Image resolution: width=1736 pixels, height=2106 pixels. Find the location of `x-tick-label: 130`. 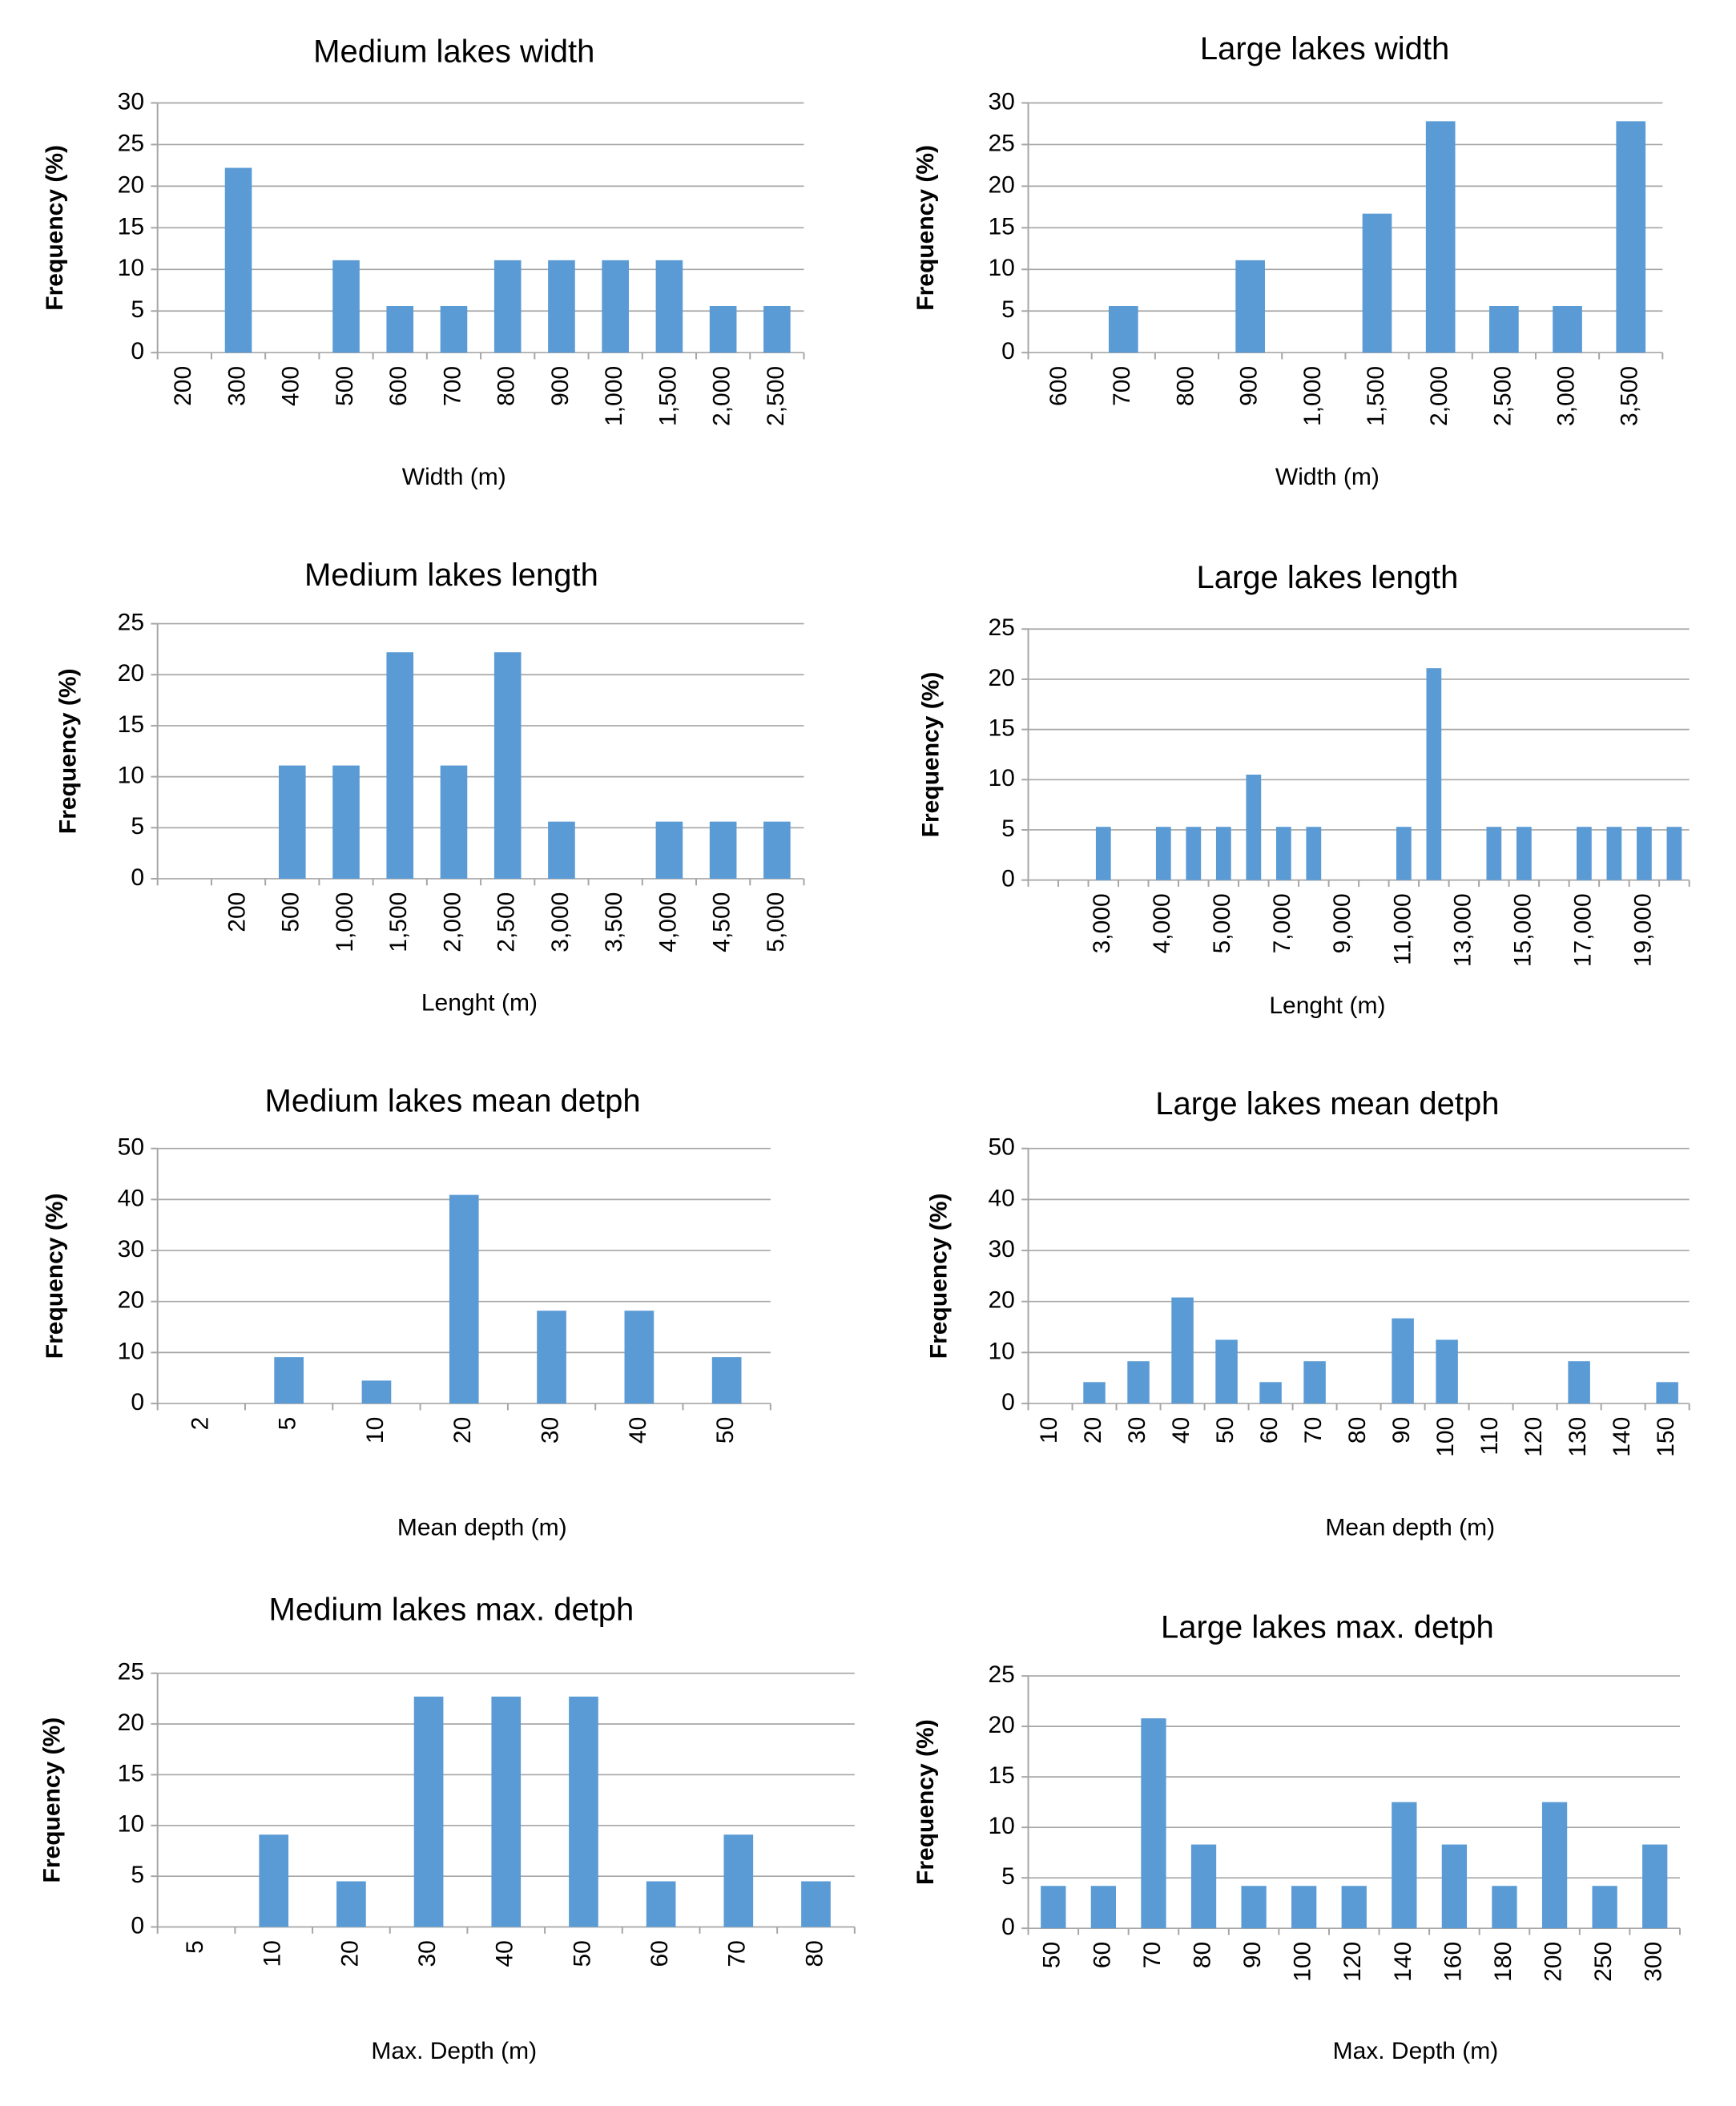

x-tick-label: 130 is located at coordinates (1578, 1437).